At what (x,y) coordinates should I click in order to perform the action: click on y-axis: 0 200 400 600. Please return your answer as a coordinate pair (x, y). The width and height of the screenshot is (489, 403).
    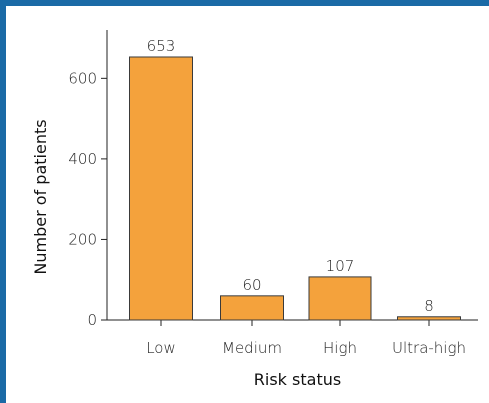
    Looking at the image, I should click on (88, 179).